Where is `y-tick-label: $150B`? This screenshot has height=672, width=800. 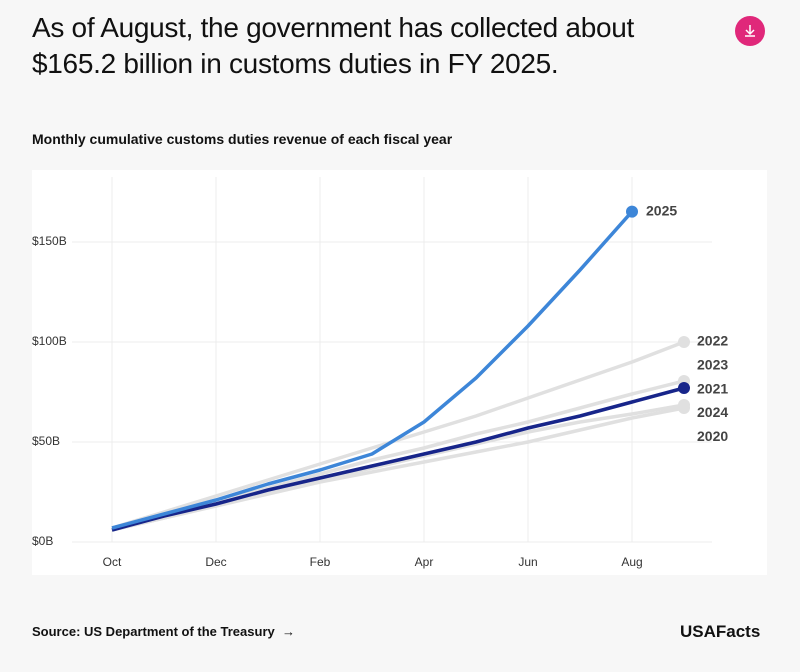
y-tick-label: $150B is located at coordinates (49, 241).